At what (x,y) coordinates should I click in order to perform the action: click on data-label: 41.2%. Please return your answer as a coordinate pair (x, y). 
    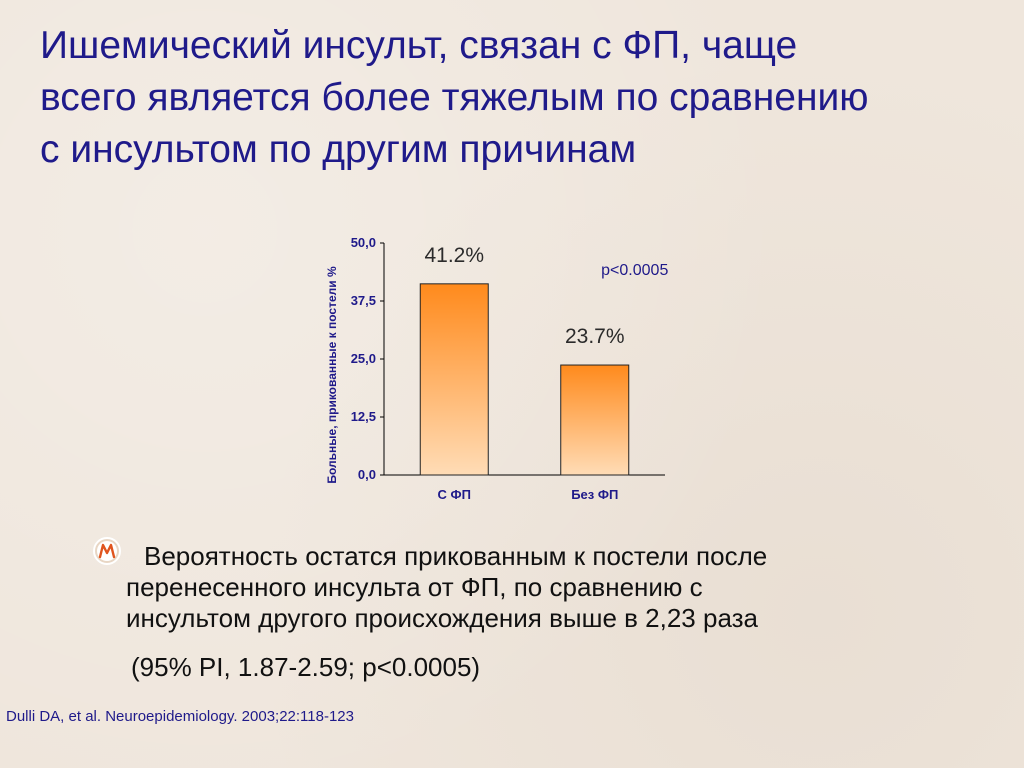
    Looking at the image, I should click on (454, 255).